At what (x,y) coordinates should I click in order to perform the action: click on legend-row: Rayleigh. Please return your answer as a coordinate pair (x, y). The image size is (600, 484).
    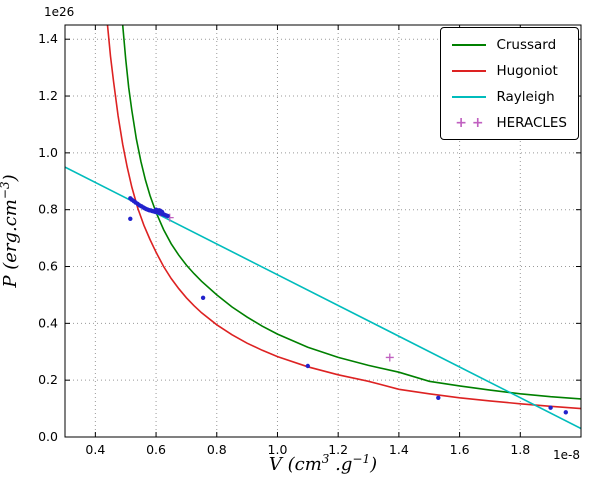
    Looking at the image, I should click on (509, 96).